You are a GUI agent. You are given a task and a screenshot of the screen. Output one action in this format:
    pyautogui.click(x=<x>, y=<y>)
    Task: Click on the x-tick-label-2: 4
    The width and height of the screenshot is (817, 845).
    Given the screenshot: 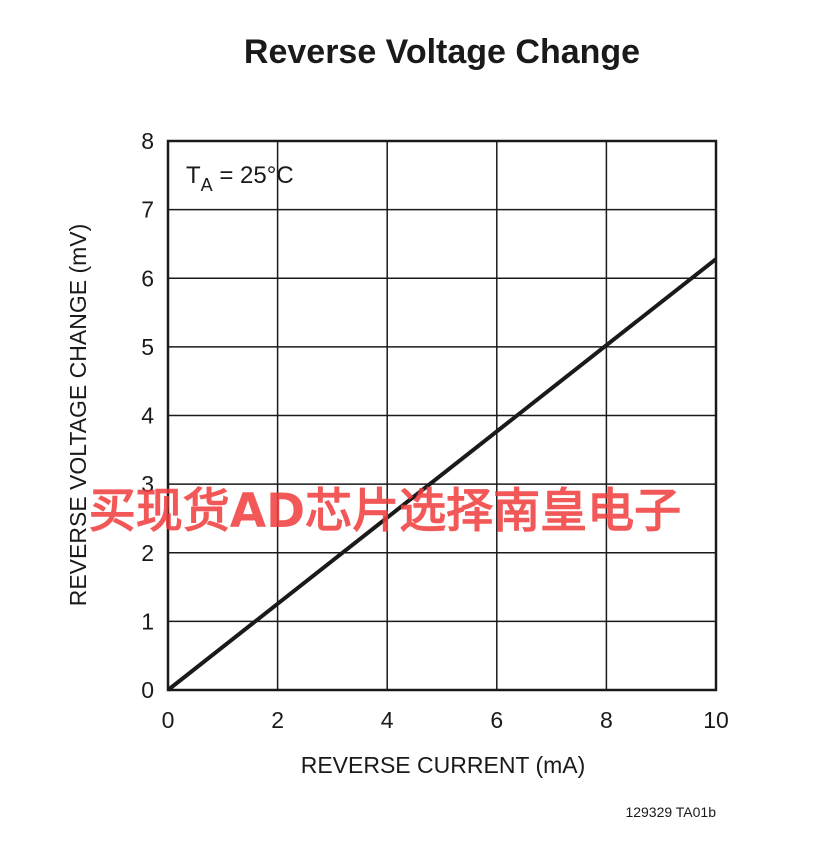 What is the action you would take?
    pyautogui.click(x=387, y=720)
    